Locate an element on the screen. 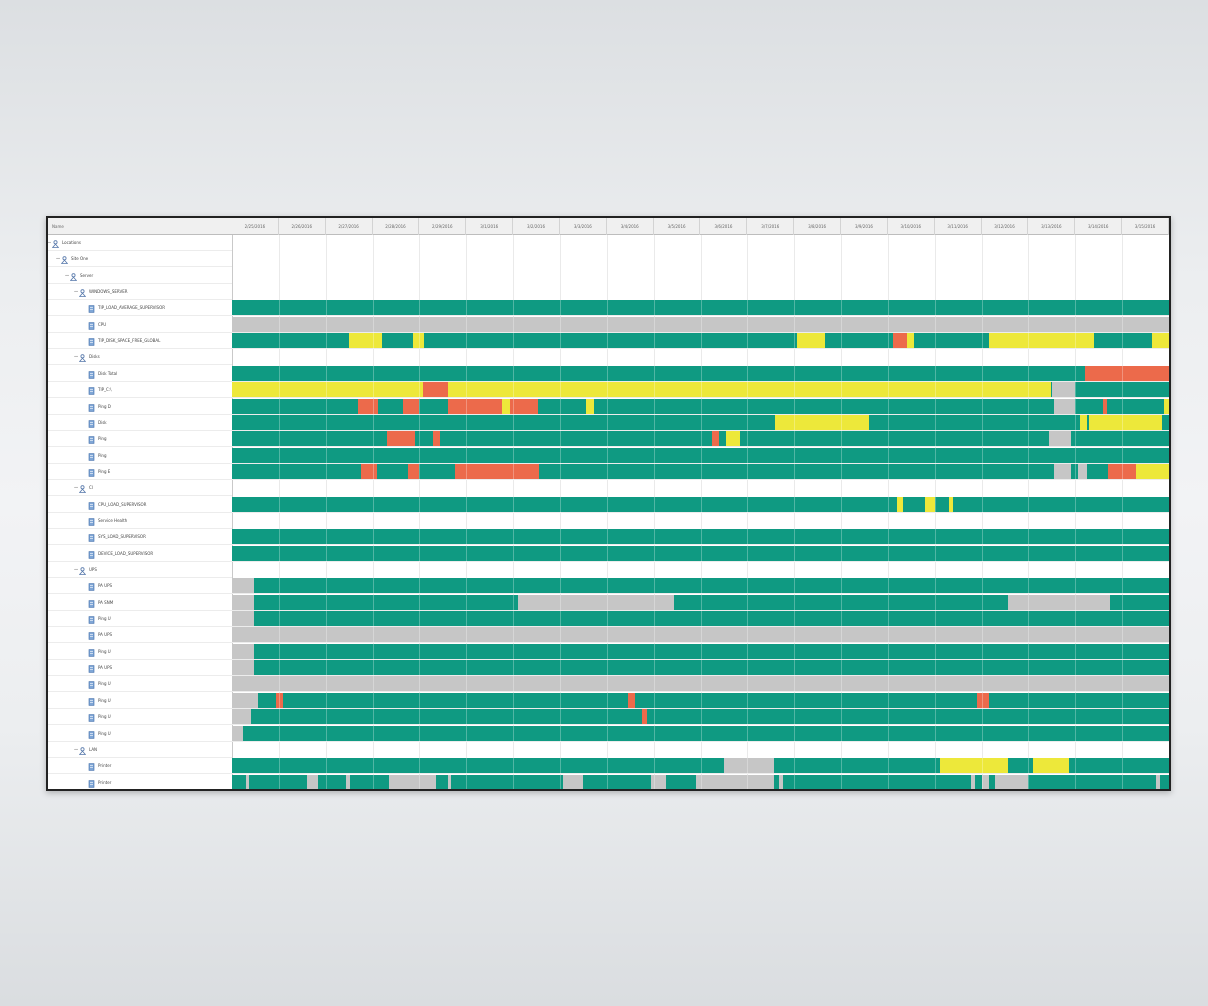 This screenshot has width=1208, height=1006. tree-sensor-row: Disk is located at coordinates (140, 423).